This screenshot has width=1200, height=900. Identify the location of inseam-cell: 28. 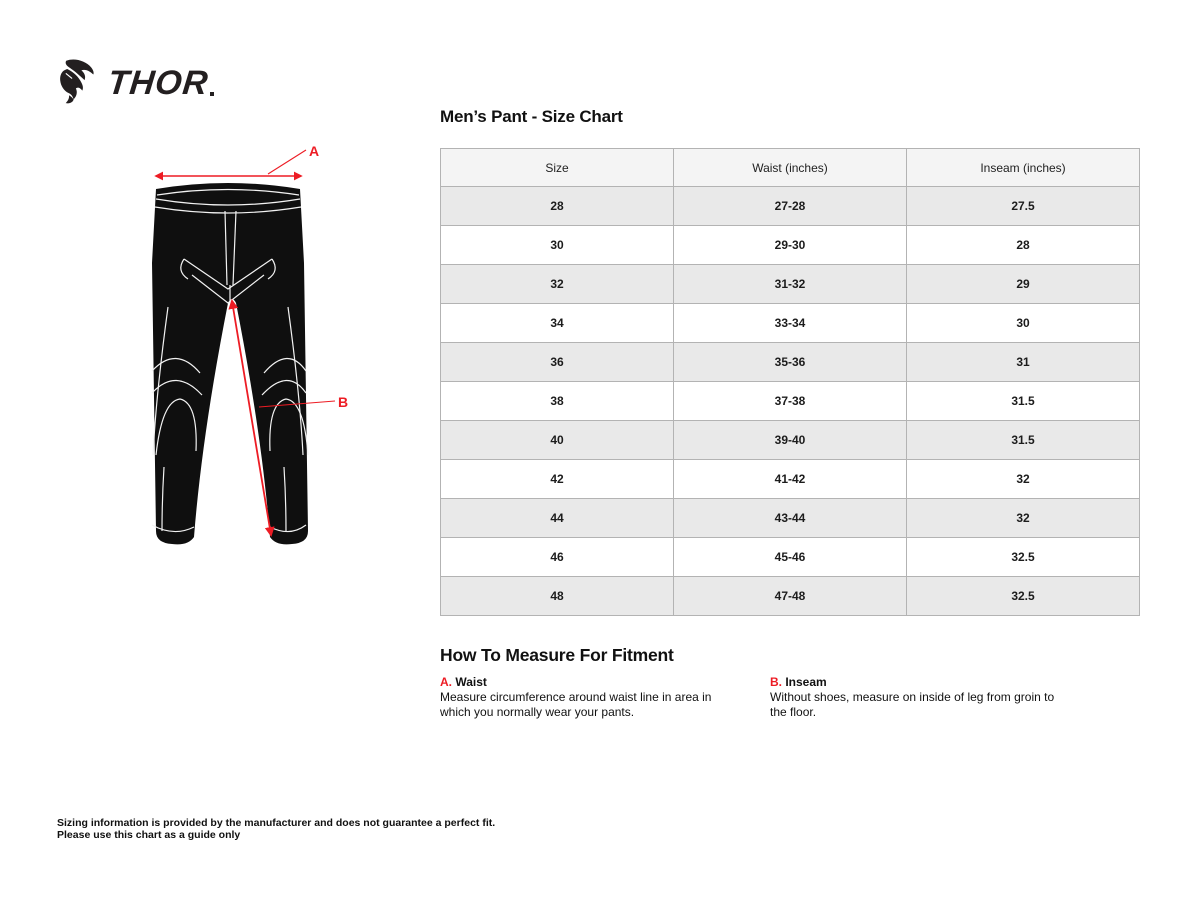
(1023, 245).